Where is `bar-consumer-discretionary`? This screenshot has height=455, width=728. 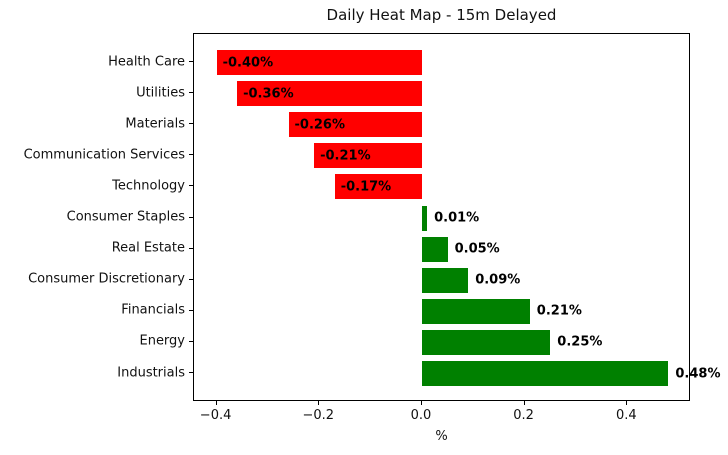
bar-consumer-discretionary is located at coordinates (445, 280).